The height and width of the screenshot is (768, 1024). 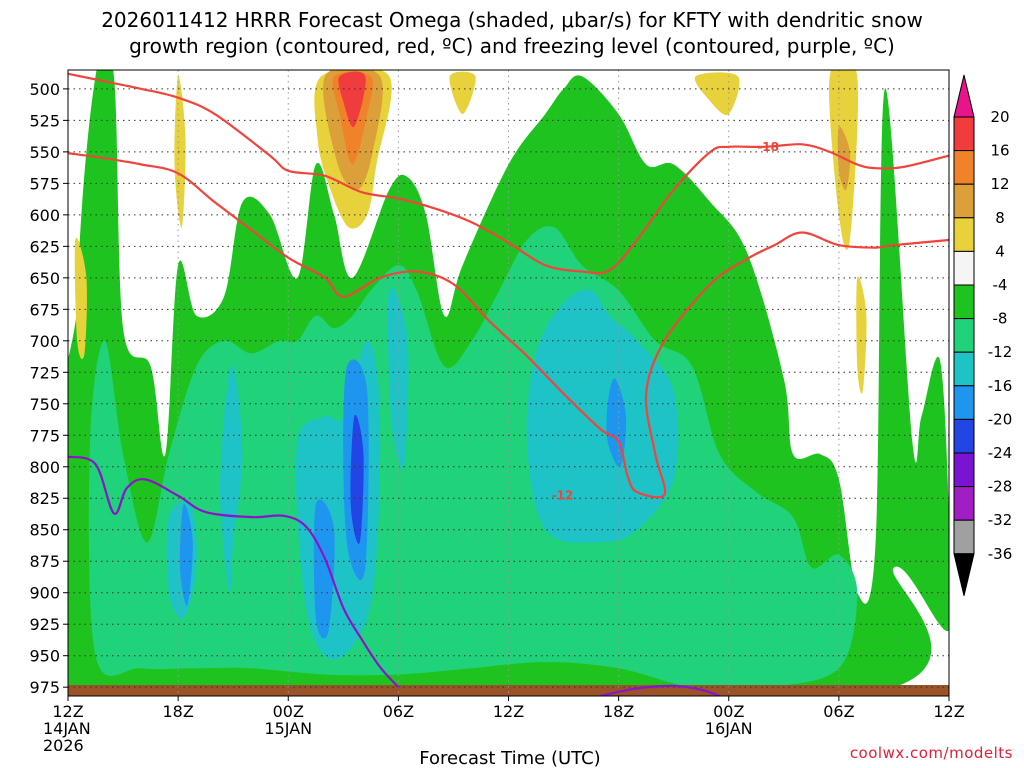 I want to click on colorbar-label-4: 4, so click(x=1000, y=251).